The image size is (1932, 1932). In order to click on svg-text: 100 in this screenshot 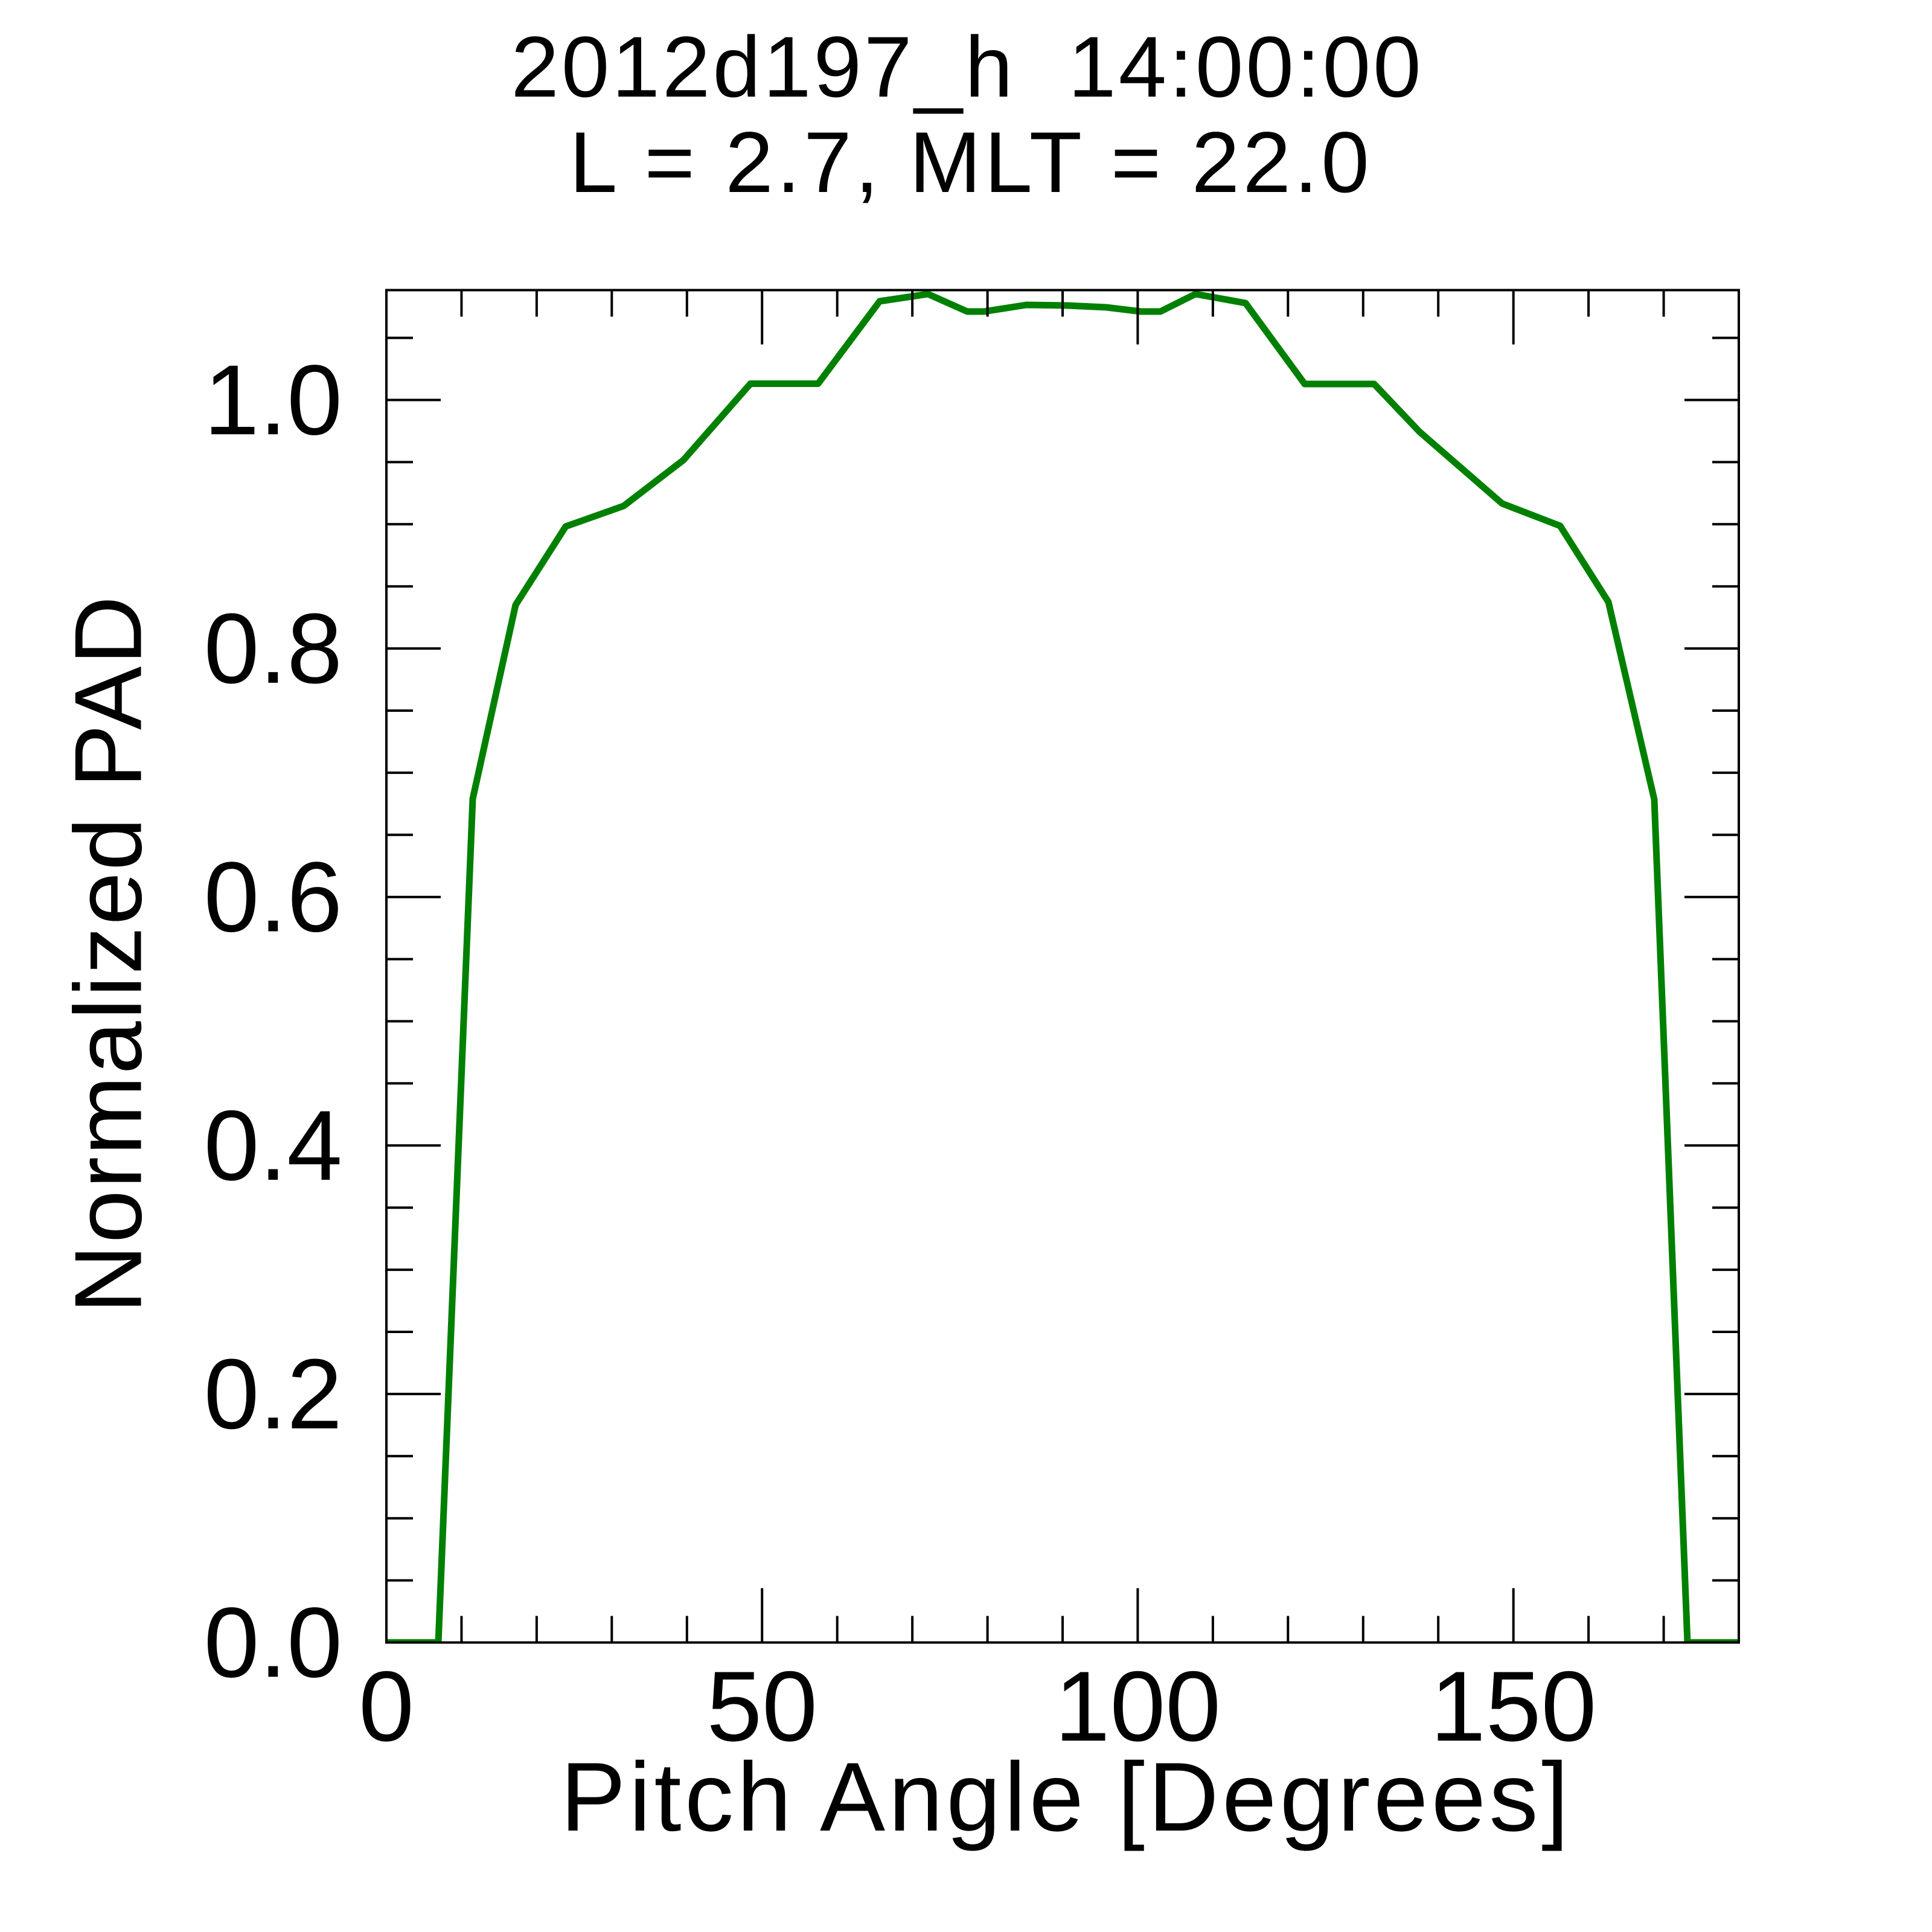, I will do `click(1138, 1707)`.